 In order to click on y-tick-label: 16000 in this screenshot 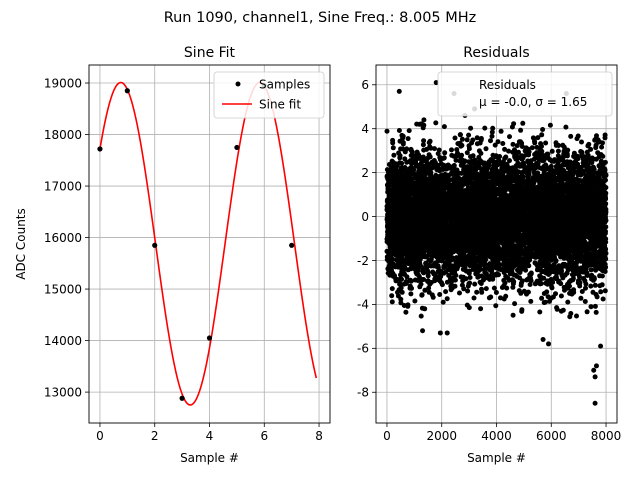, I will do `click(63, 238)`.